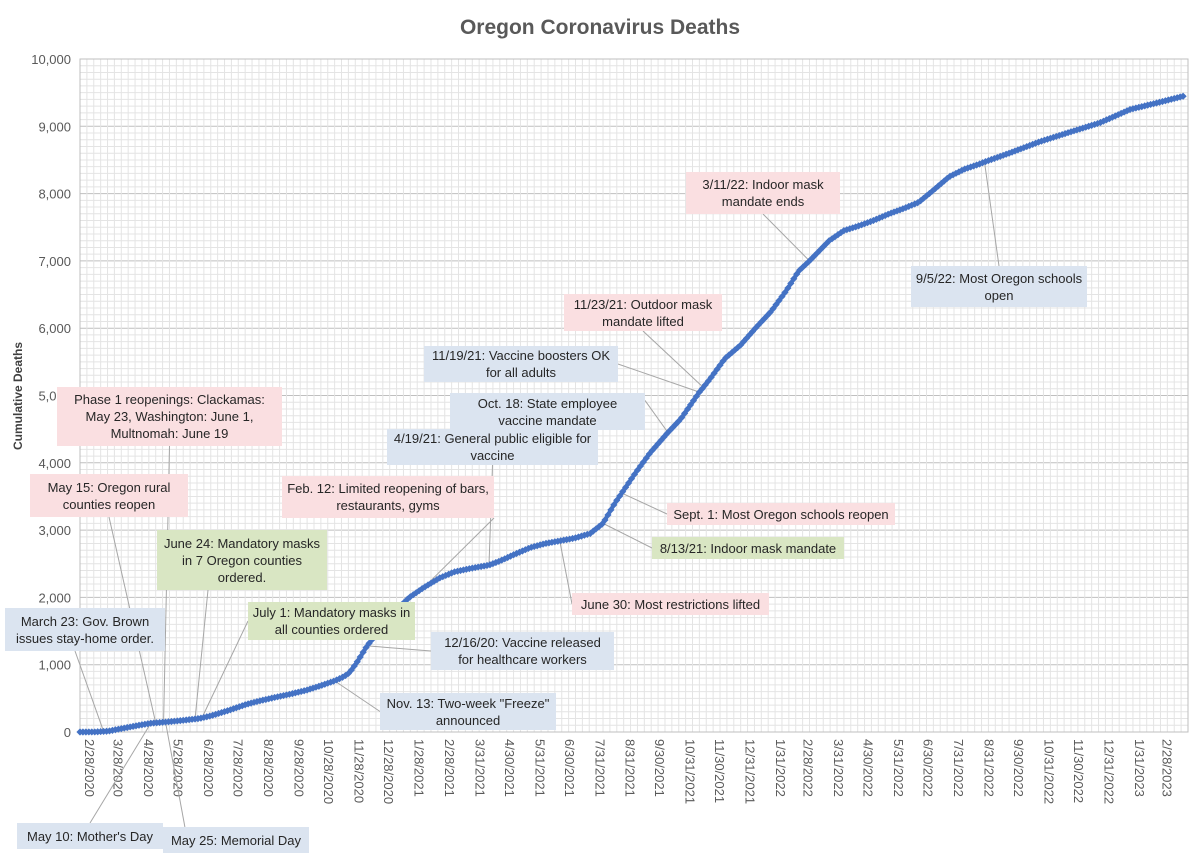 This screenshot has height=856, width=1200. Describe the element at coordinates (1167, 768) in the screenshot. I see `x-tick-label: 2/28/2023` at that location.